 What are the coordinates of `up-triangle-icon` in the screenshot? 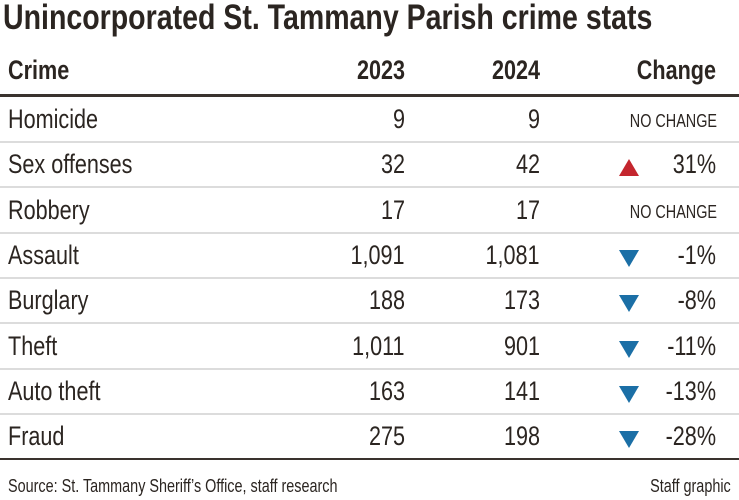 It's located at (629, 168).